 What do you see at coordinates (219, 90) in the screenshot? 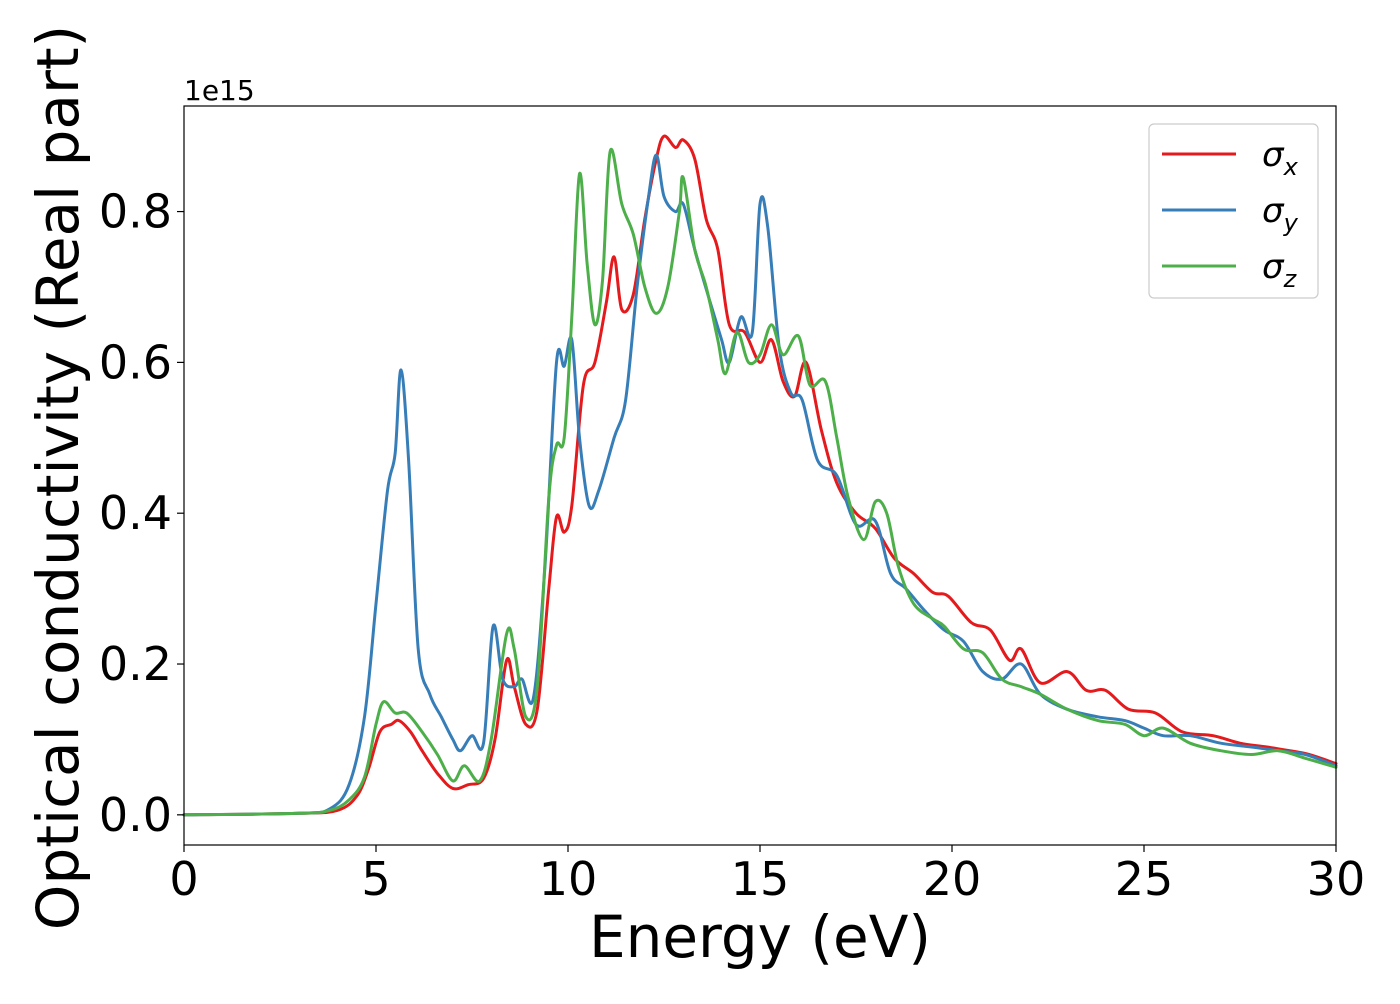
I see `y-offset-text: 1e15` at bounding box center [219, 90].